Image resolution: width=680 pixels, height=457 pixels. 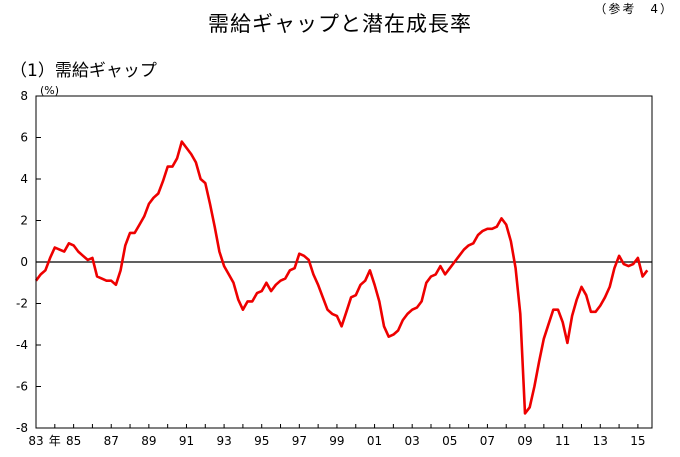 What do you see at coordinates (22, 387) in the screenshot?
I see `y-tick-label: -6` at bounding box center [22, 387].